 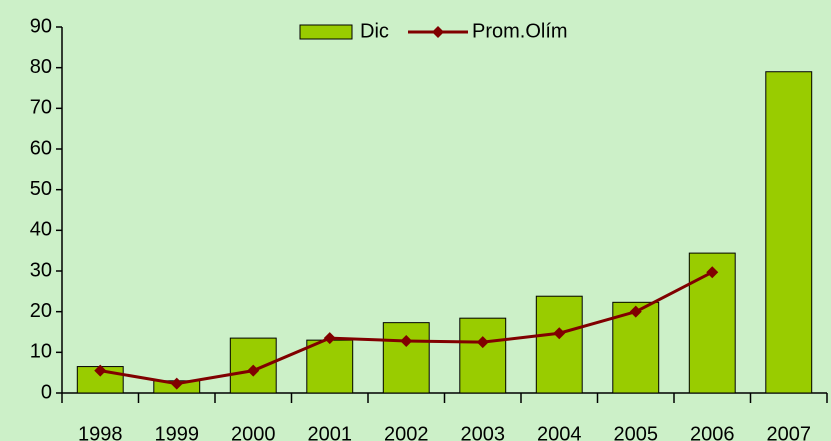 What do you see at coordinates (41, 311) in the screenshot?
I see `y-tick-label: 20` at bounding box center [41, 311].